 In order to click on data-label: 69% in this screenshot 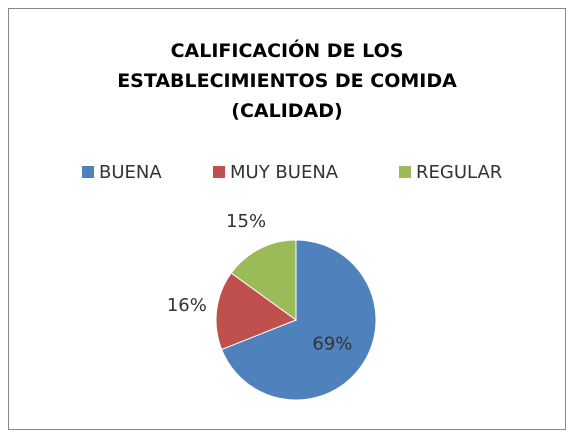, I will do `click(332, 344)`.